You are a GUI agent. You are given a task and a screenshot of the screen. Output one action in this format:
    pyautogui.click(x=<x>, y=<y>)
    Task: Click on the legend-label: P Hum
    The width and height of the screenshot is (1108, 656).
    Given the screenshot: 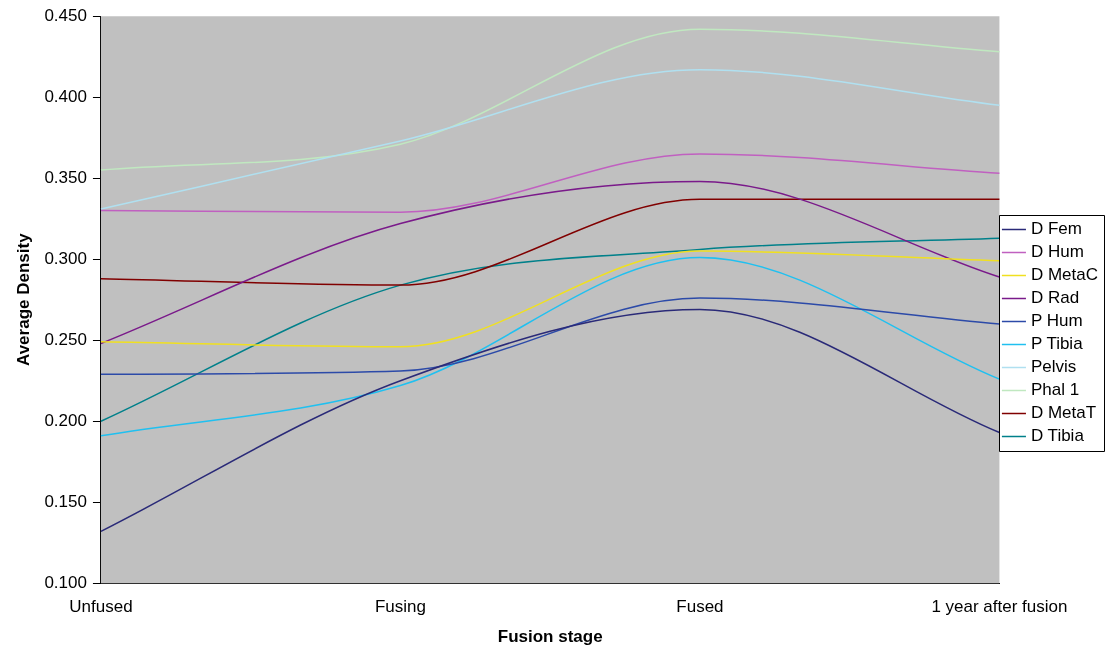 What is the action you would take?
    pyautogui.click(x=1056, y=321)
    